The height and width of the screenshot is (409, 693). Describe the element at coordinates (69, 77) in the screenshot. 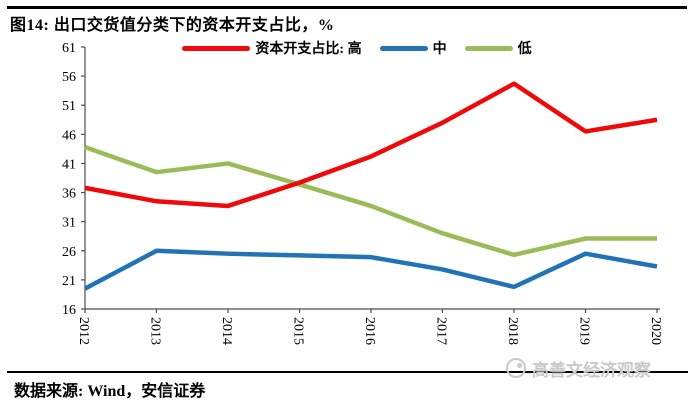

I see `y-tick-label: 56` at that location.